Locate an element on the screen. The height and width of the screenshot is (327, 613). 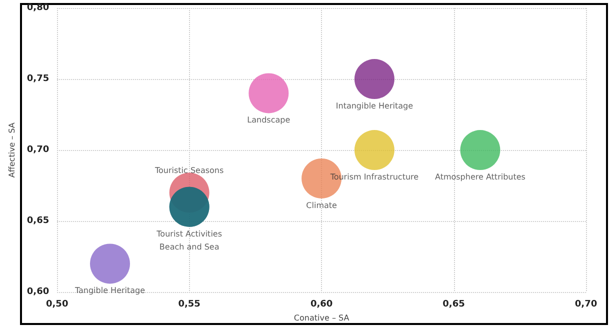
series-label: Touristic Seasons is located at coordinates (189, 171).